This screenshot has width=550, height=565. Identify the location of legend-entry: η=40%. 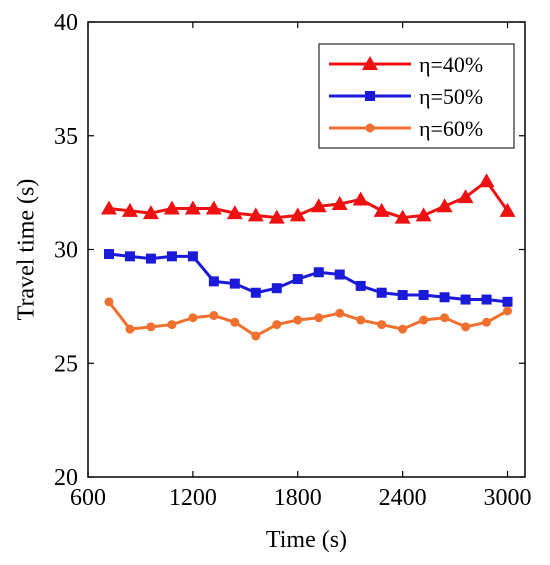
(406, 64).